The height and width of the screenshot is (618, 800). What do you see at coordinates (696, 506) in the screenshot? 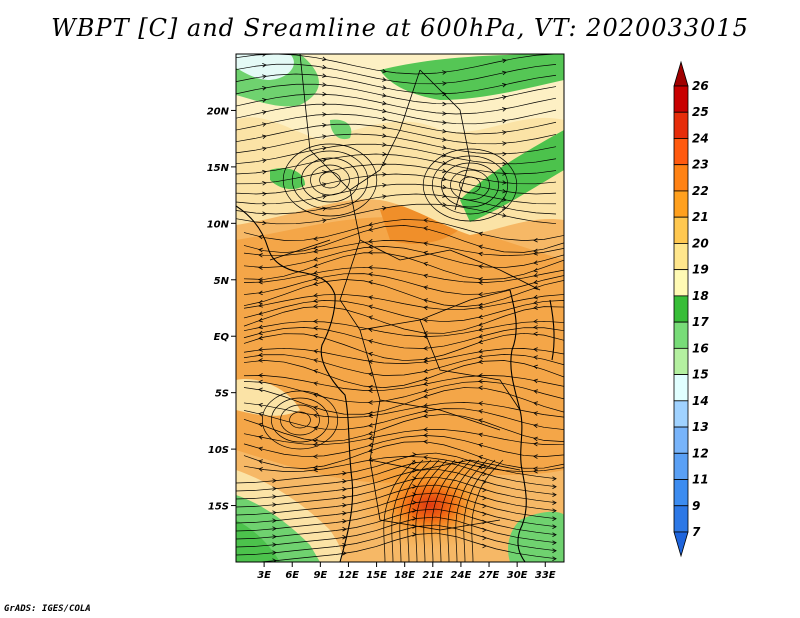
I see `colorbar-label: 9` at bounding box center [696, 506].